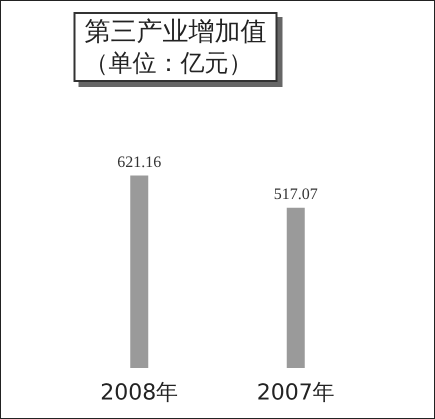 The image size is (435, 419). Describe the element at coordinates (168, 63) in the screenshot. I see `chart-subtitle: （单位：亿元）` at that location.